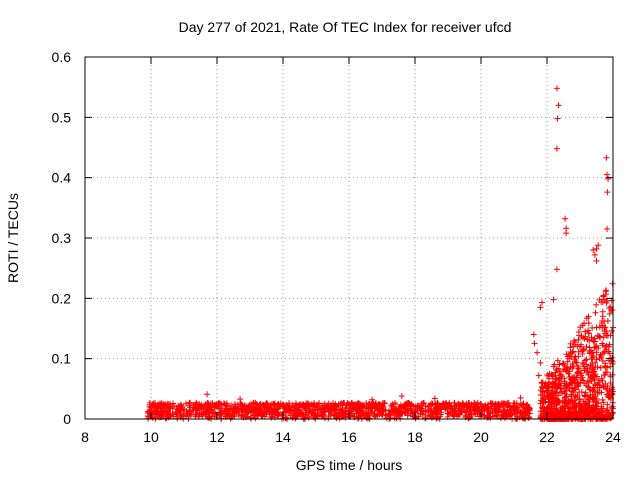 Image resolution: width=640 pixels, height=480 pixels. What do you see at coordinates (613, 437) in the screenshot?
I see `x-tick-label: 24` at bounding box center [613, 437].